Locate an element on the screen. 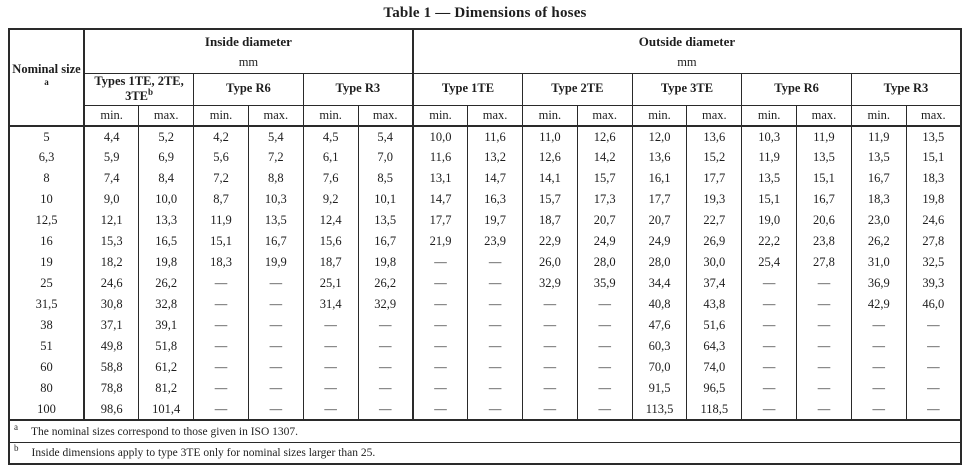  value-cell: 5,9 is located at coordinates (111, 158).